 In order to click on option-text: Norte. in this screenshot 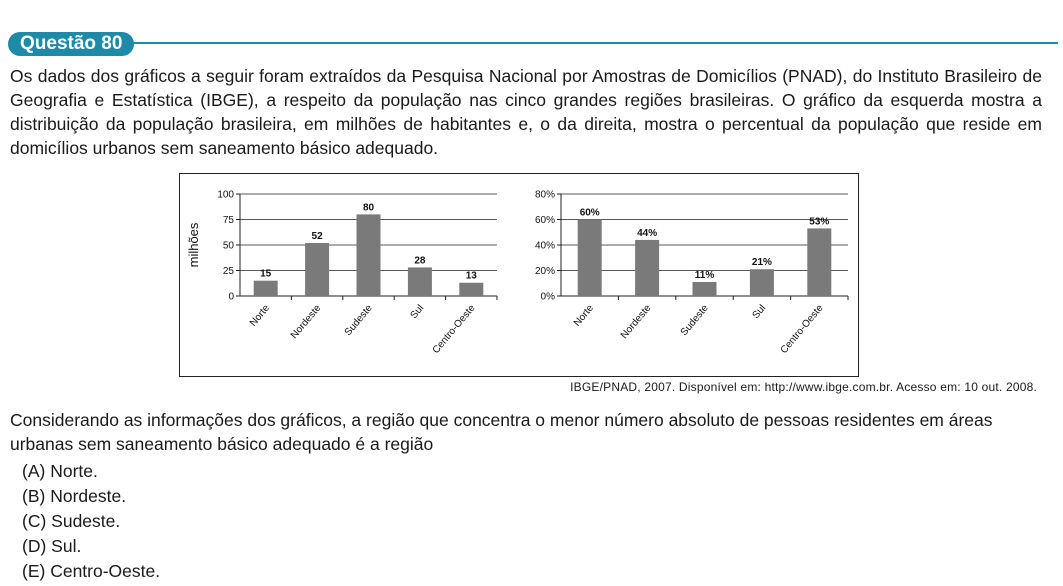, I will do `click(74, 471)`.